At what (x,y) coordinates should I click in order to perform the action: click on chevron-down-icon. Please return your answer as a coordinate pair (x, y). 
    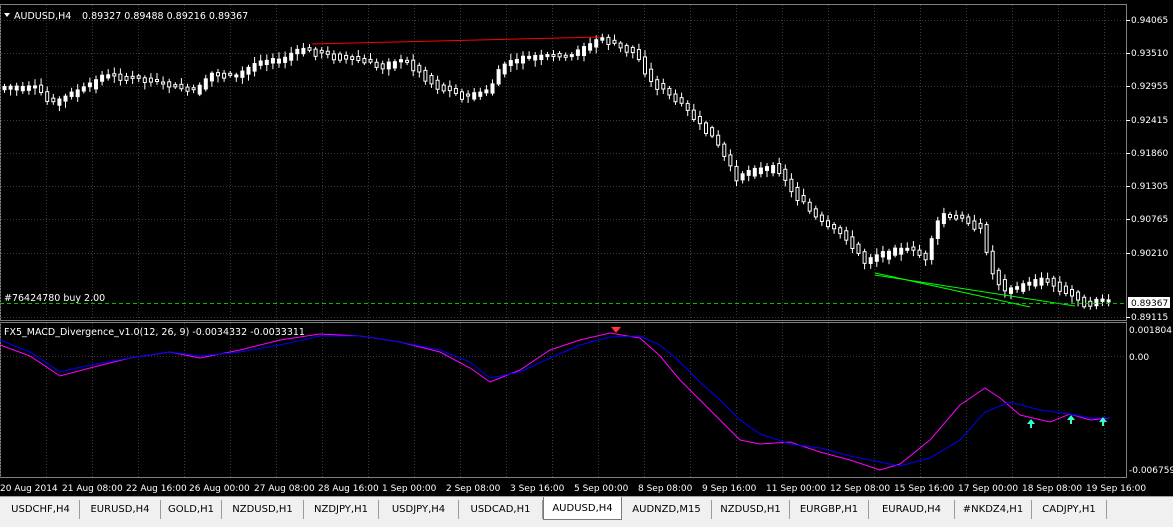
    Looking at the image, I should click on (7, 15).